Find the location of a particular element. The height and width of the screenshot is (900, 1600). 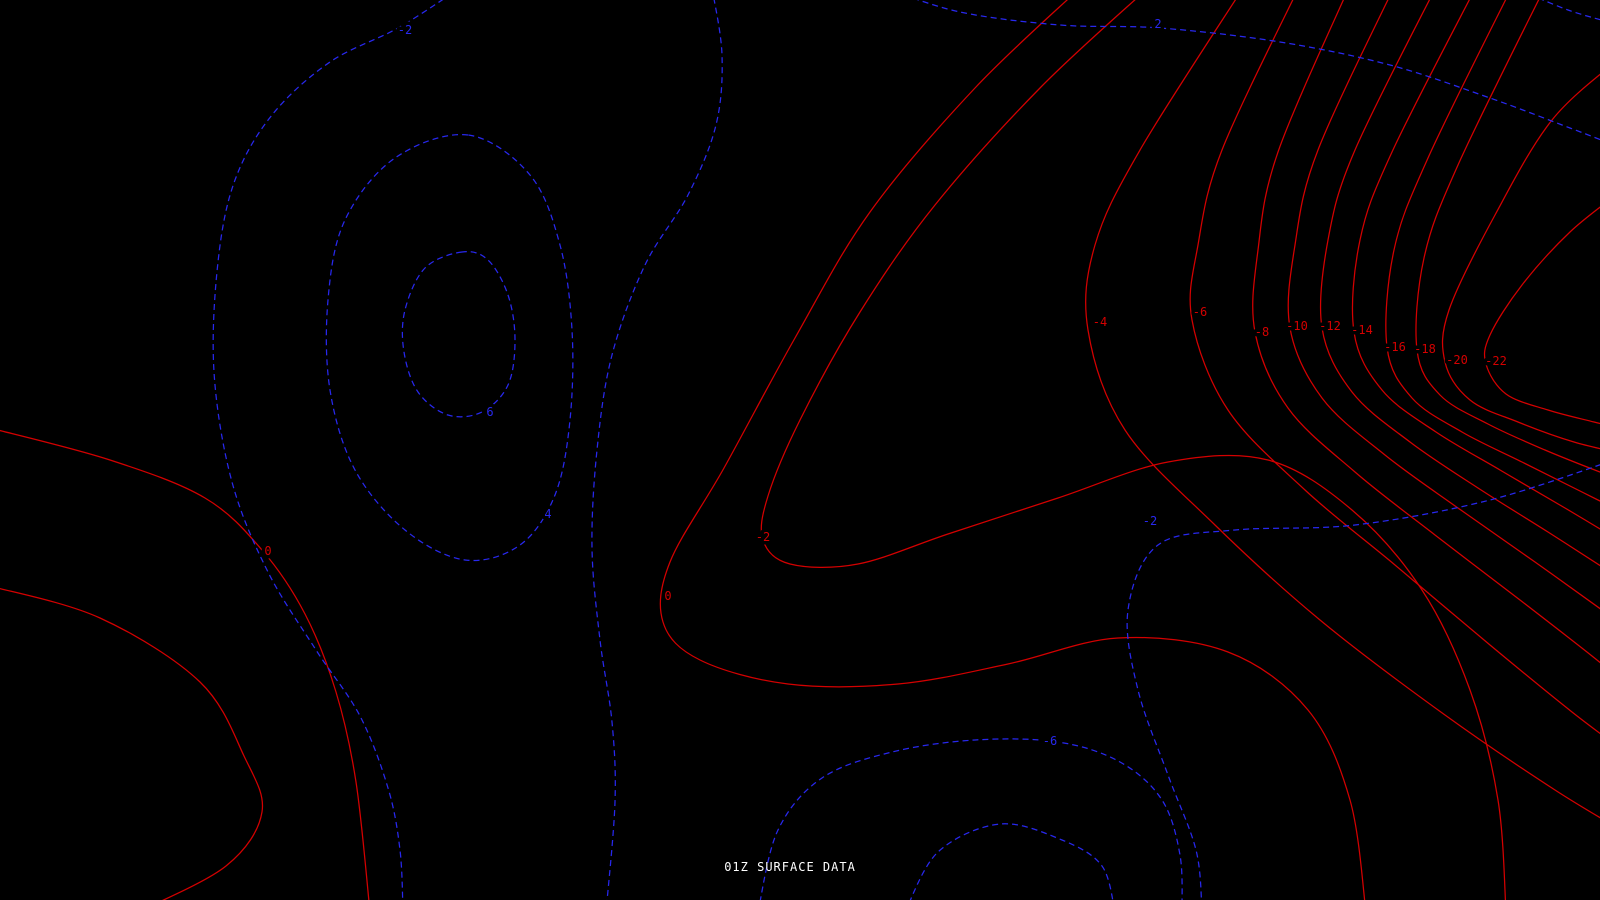

contour-line-blue-2-top-right is located at coordinates (1258, 70).